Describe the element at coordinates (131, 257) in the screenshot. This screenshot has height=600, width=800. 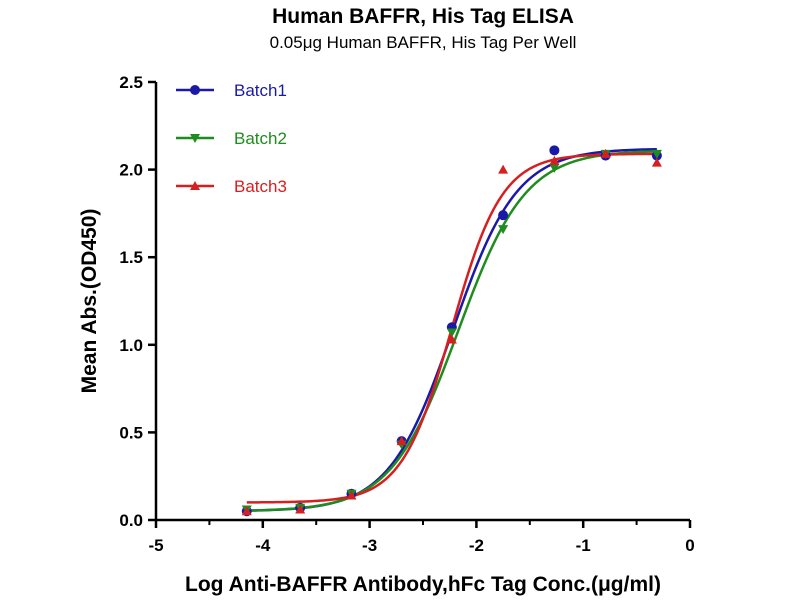
I see `y-tick-label: 1.5` at that location.